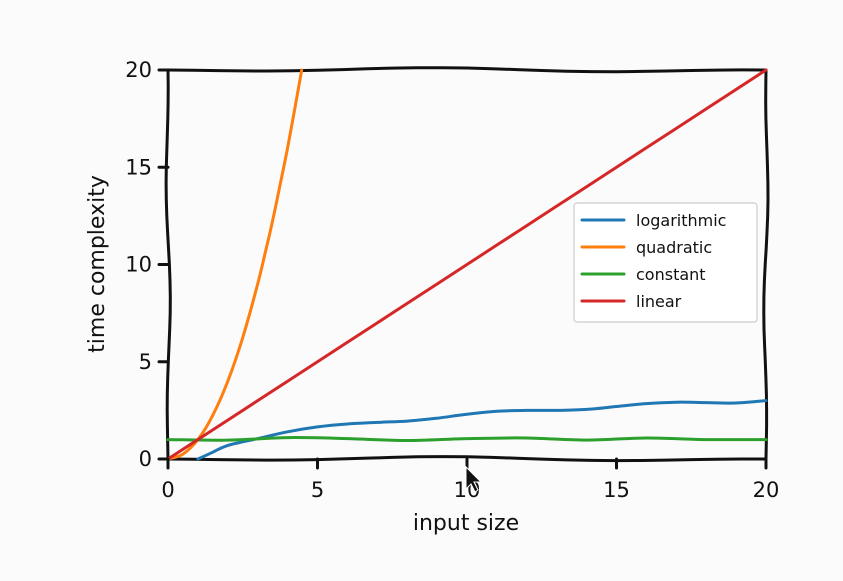 Image resolution: width=843 pixels, height=581 pixels. I want to click on frame-right, so click(766, 264).